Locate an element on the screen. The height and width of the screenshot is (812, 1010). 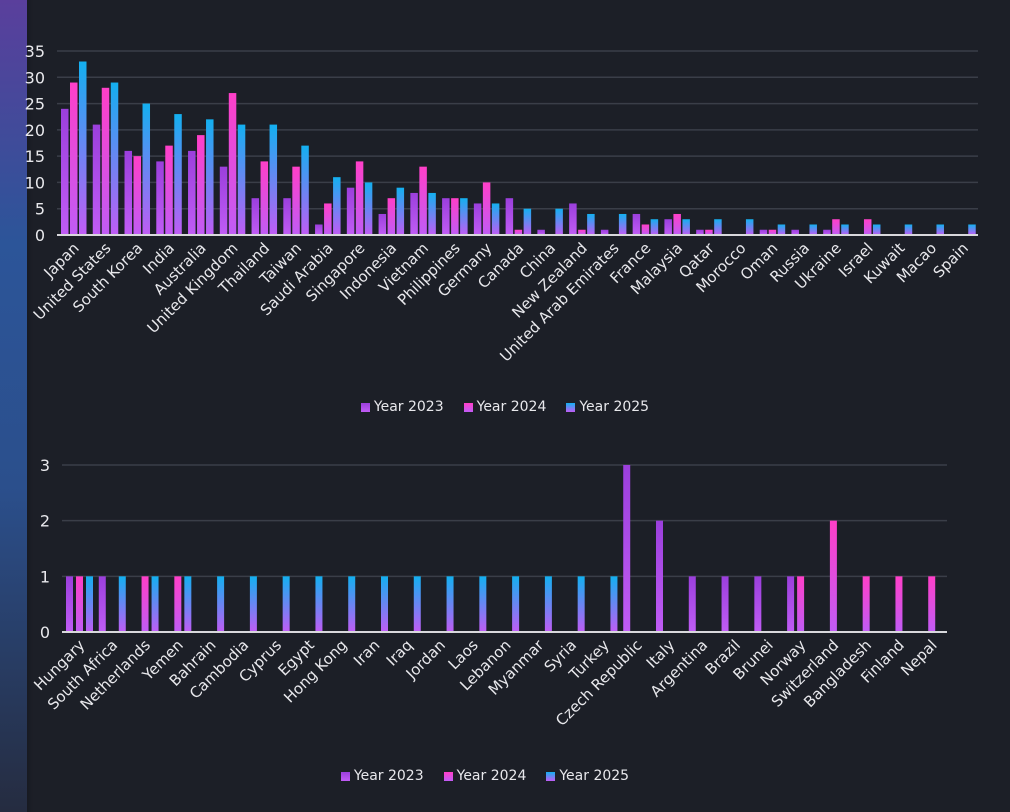
bar-year-2025-france is located at coordinates (654, 227).